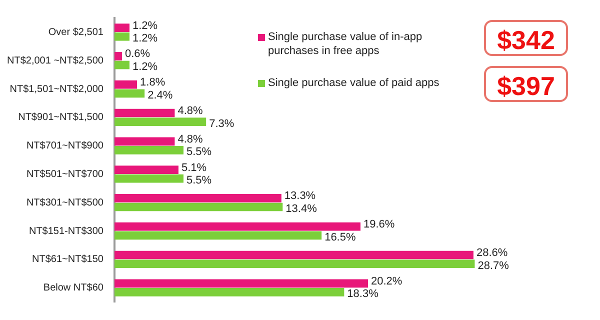 The height and width of the screenshot is (320, 600). I want to click on text: $397, so click(526, 84).